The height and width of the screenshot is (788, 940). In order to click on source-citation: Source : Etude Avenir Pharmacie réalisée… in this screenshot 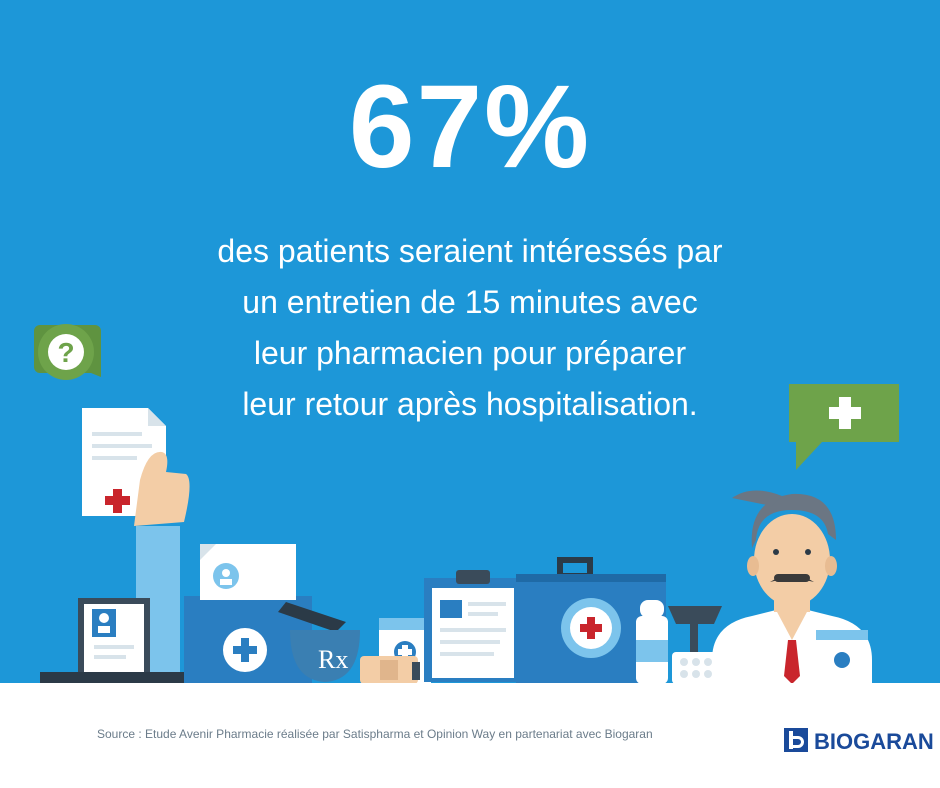, I will do `click(375, 734)`.